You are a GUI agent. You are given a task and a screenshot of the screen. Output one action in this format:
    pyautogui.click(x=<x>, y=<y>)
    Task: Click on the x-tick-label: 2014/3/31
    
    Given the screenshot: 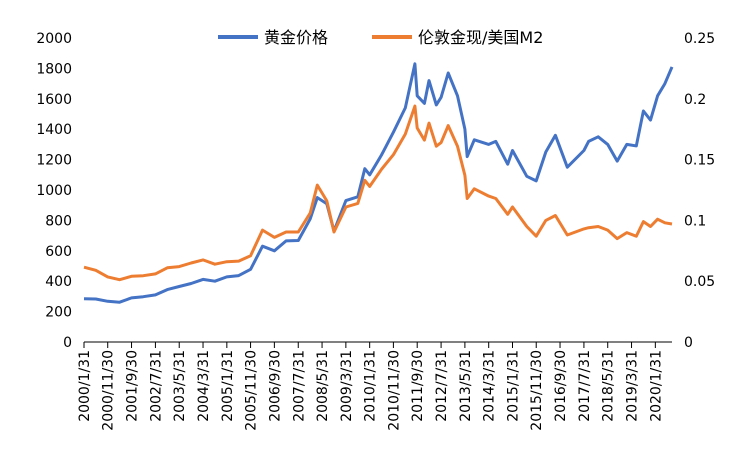 What is the action you would take?
    pyautogui.click(x=490, y=386)
    